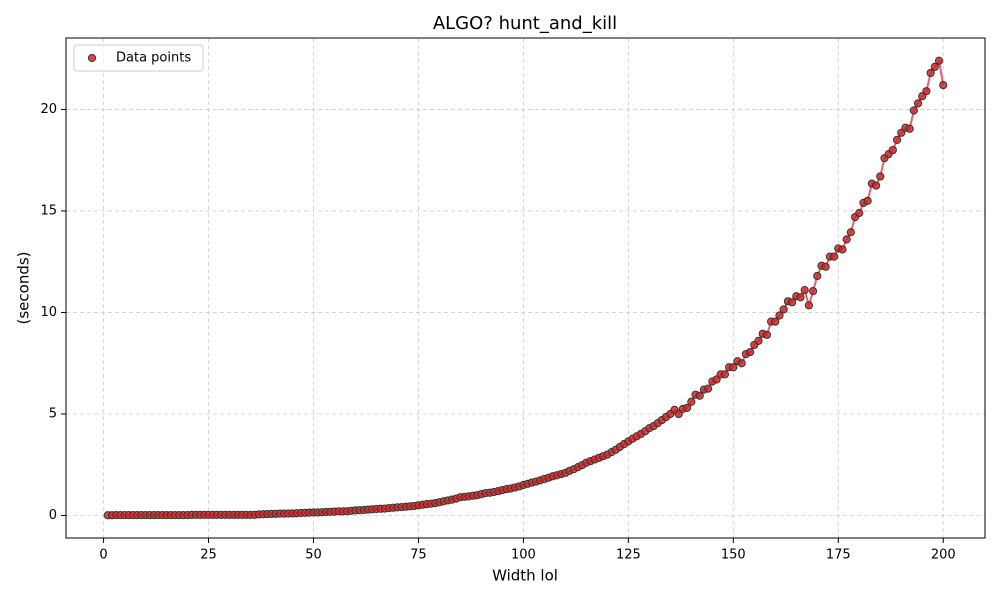  What do you see at coordinates (53, 413) in the screenshot?
I see `y-tick-label: 5` at bounding box center [53, 413].